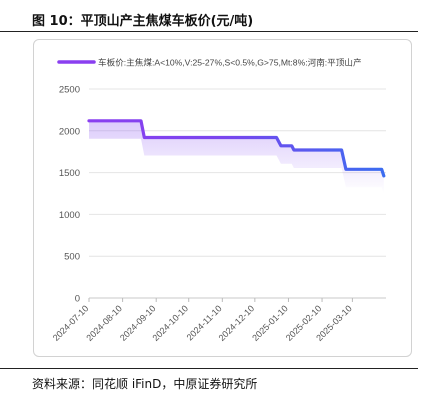  I want to click on y-tick-label: 500, so click(72, 257).